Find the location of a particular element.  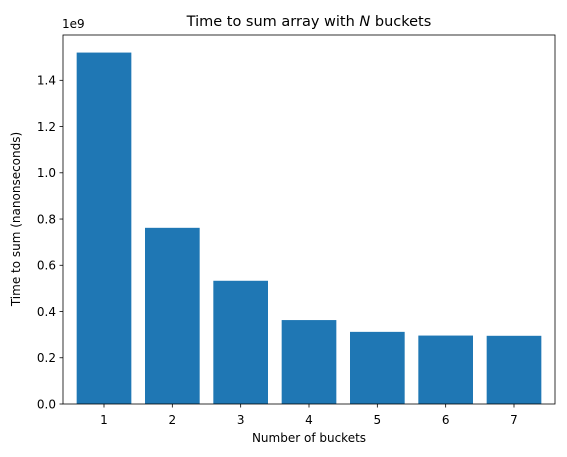

chart-title-suffix: buckets is located at coordinates (400, 22).